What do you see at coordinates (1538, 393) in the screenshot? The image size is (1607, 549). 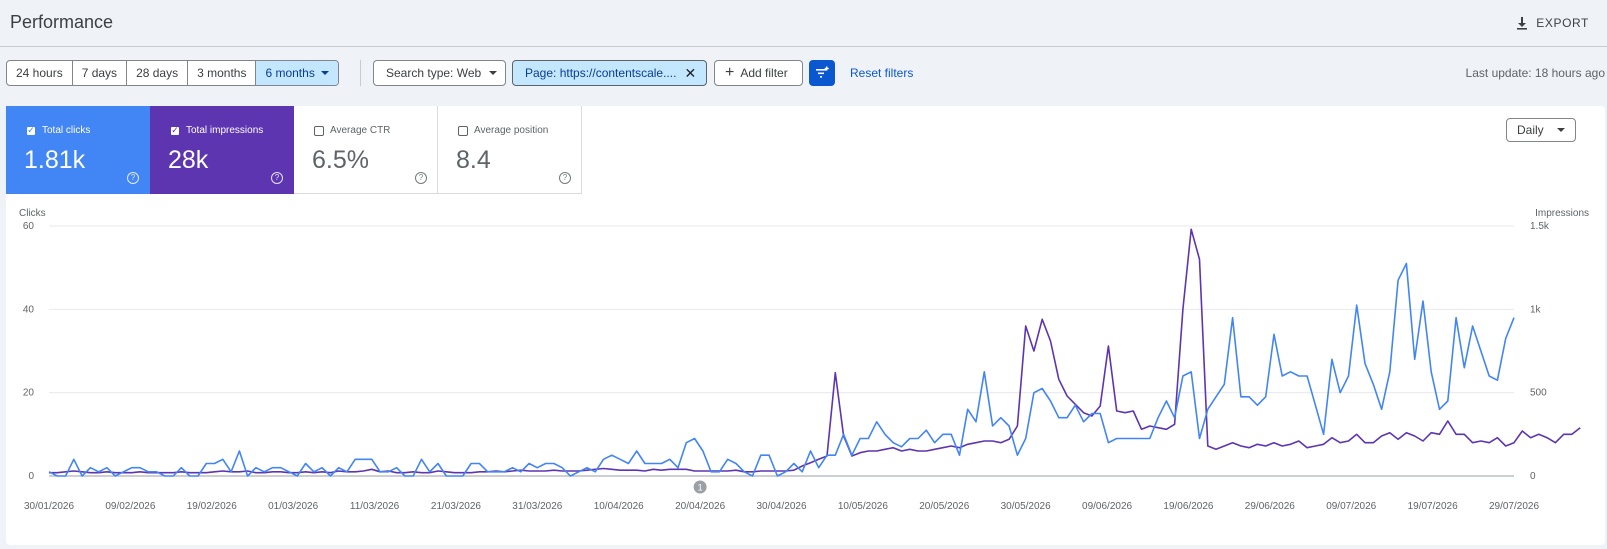 I see `right-tick-label: 500` at bounding box center [1538, 393].